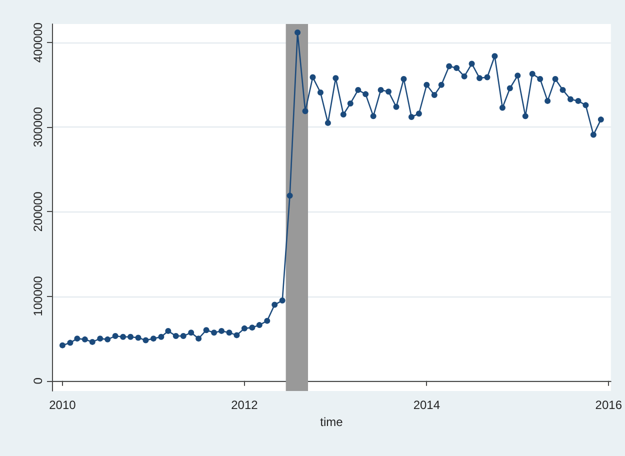 Image resolution: width=625 pixels, height=456 pixels. Describe the element at coordinates (608, 405) in the screenshot. I see `x-tick-label: 2016` at that location.